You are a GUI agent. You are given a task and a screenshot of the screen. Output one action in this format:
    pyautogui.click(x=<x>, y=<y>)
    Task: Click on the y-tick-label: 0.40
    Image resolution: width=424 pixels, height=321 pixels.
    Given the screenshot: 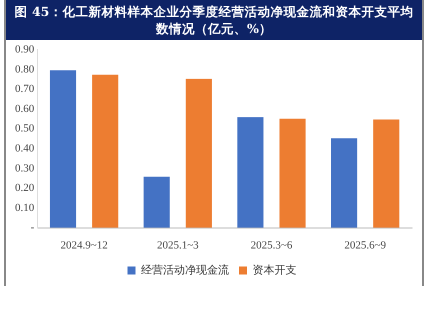 What is the action you would take?
    pyautogui.click(x=25, y=148)
    